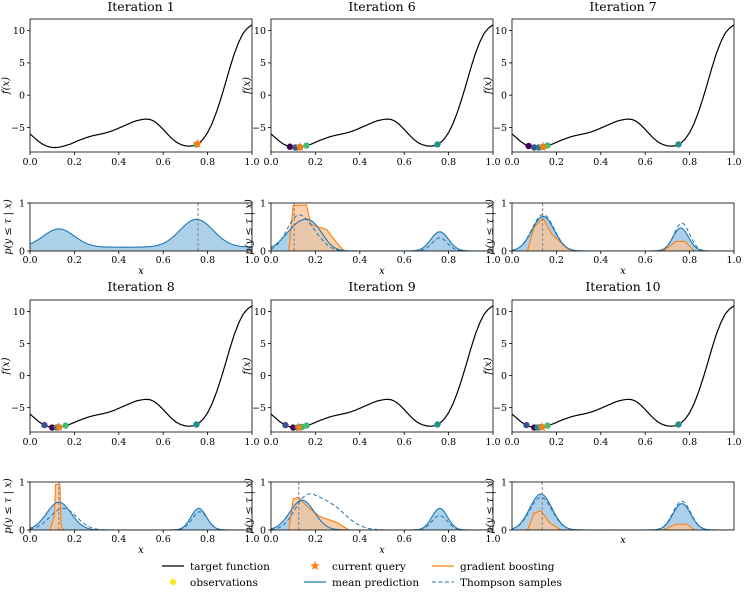 Image resolution: width=747 pixels, height=600 pixels. I want to click on mean-prediction-line, so click(382, 514).